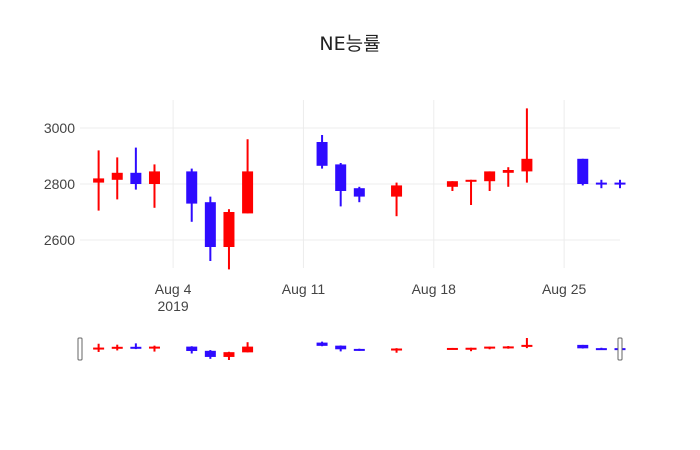 This screenshot has height=450, width=700. What do you see at coordinates (620, 349) in the screenshot?
I see `range-slider-right-handle` at bounding box center [620, 349].